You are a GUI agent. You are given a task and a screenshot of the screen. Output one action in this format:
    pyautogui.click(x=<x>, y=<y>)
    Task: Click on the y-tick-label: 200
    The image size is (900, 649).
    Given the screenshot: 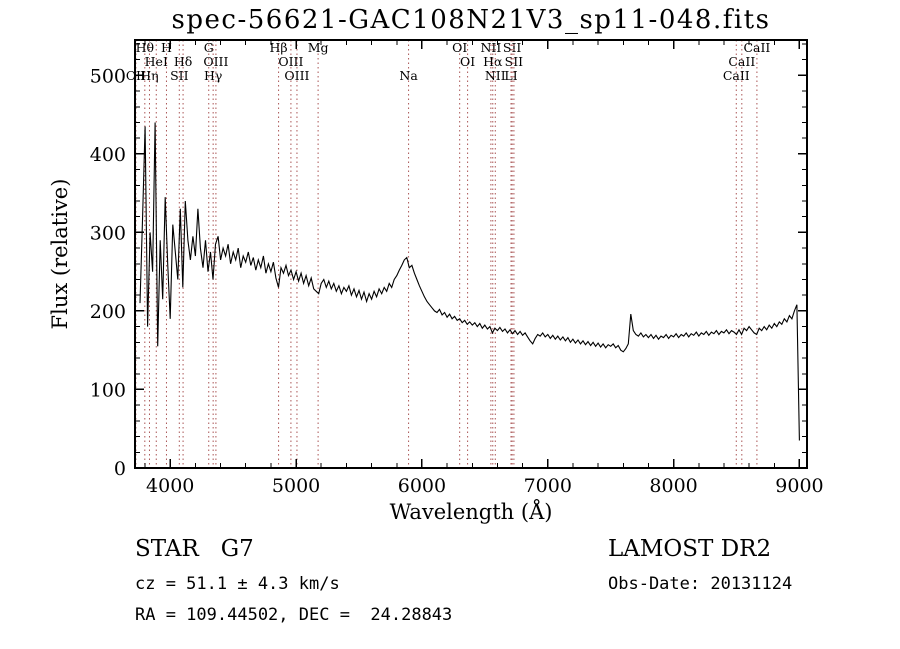 What is the action you would take?
    pyautogui.click(x=108, y=312)
    